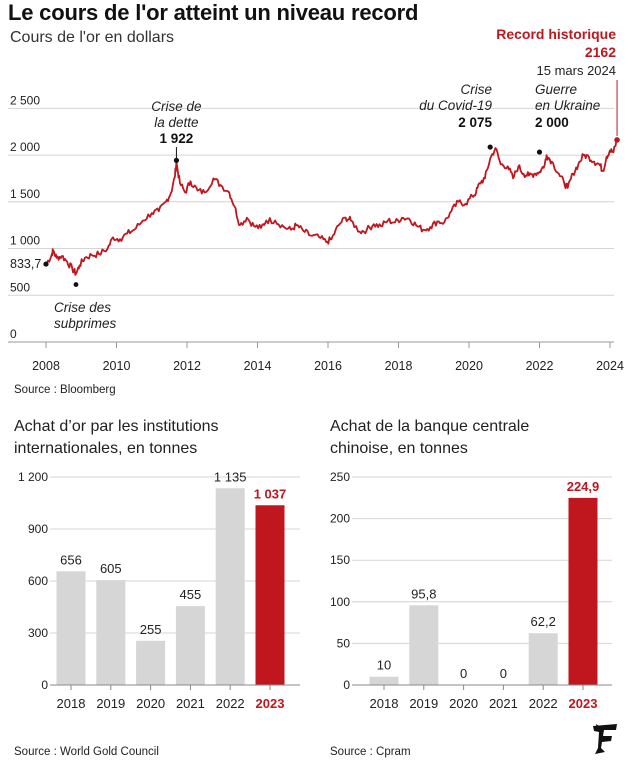  What do you see at coordinates (150, 703) in the screenshot?
I see `left-chart-x-tick-label: 2020` at bounding box center [150, 703].